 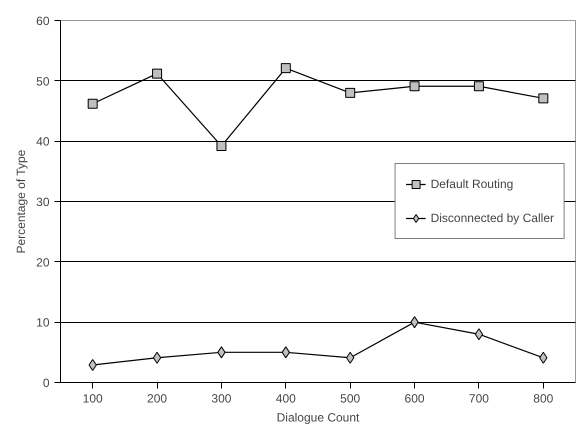 What do you see at coordinates (43, 323) in the screenshot?
I see `y-tick-label: 10` at bounding box center [43, 323].